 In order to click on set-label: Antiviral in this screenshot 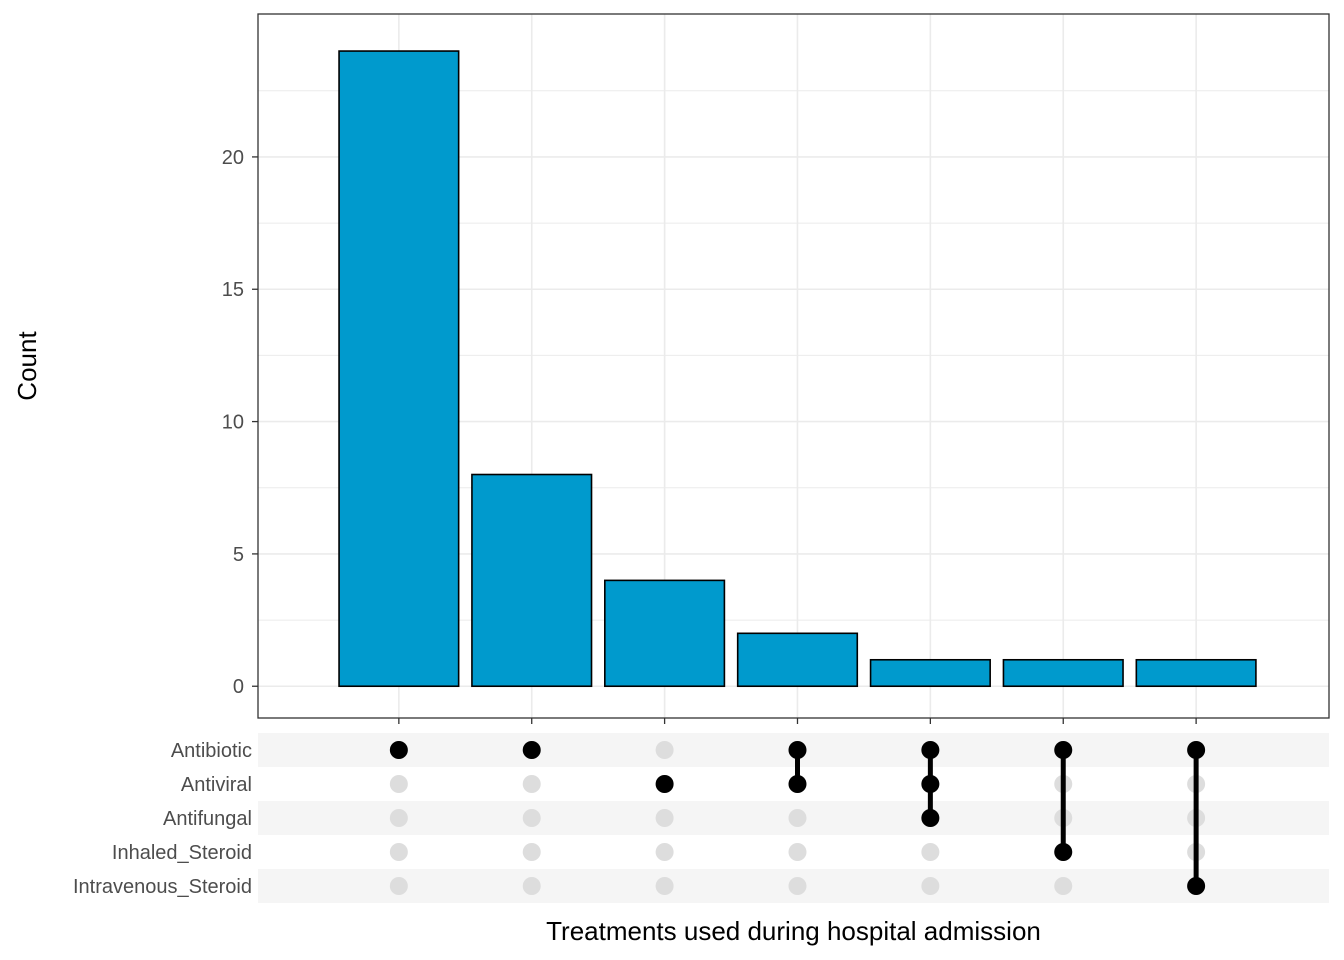, I will do `click(216, 785)`.